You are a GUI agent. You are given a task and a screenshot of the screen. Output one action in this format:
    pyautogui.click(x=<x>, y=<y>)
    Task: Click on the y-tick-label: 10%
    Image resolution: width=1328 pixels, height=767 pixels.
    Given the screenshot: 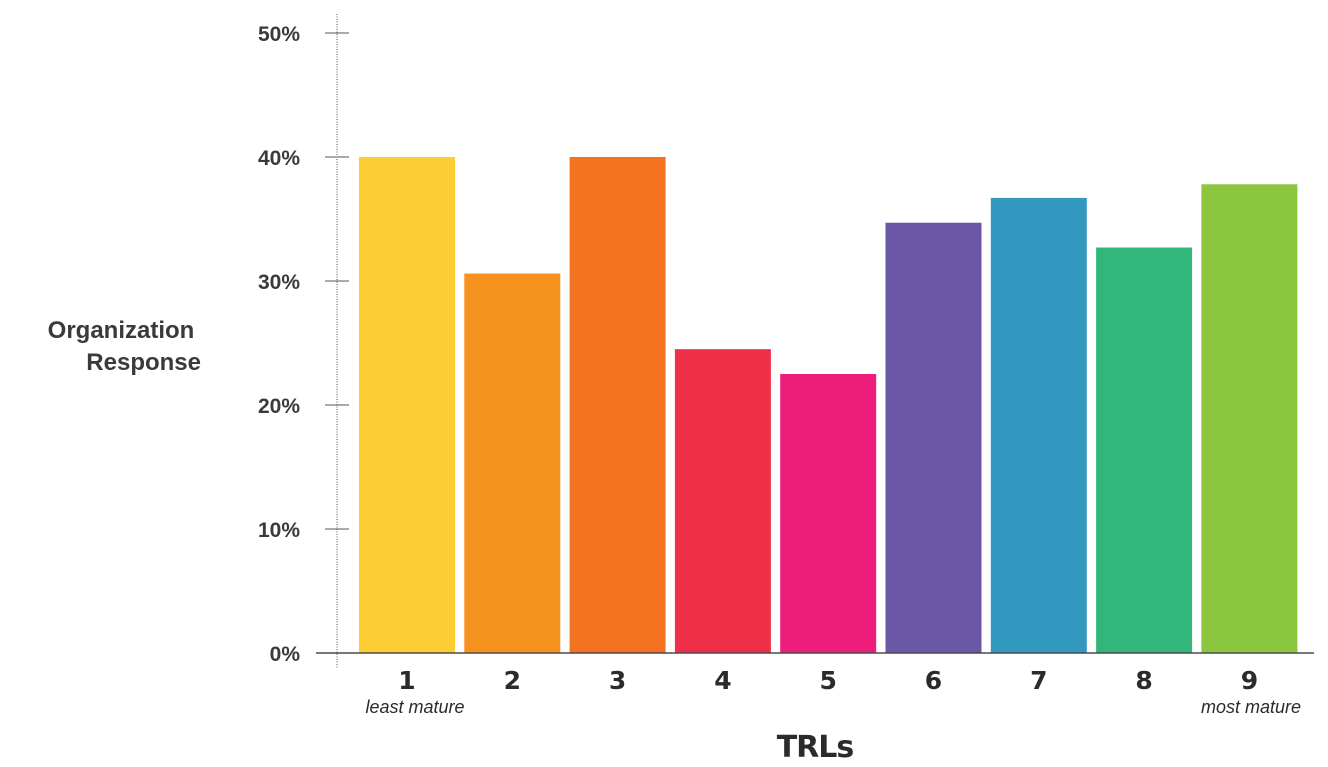 What is the action you would take?
    pyautogui.click(x=279, y=530)
    